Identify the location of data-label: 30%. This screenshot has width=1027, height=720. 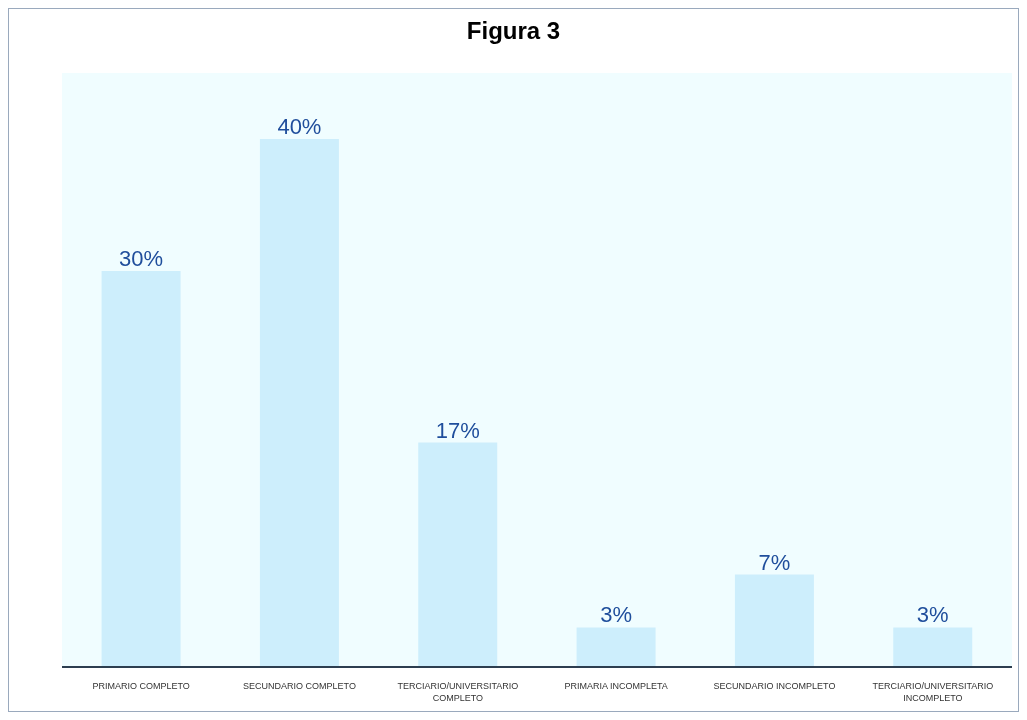
(141, 258).